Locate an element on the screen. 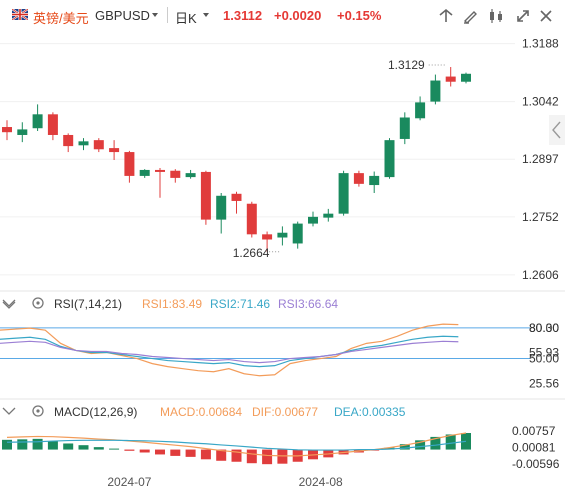  date-axis: 2024-07 2024-08 is located at coordinates (225, 482).